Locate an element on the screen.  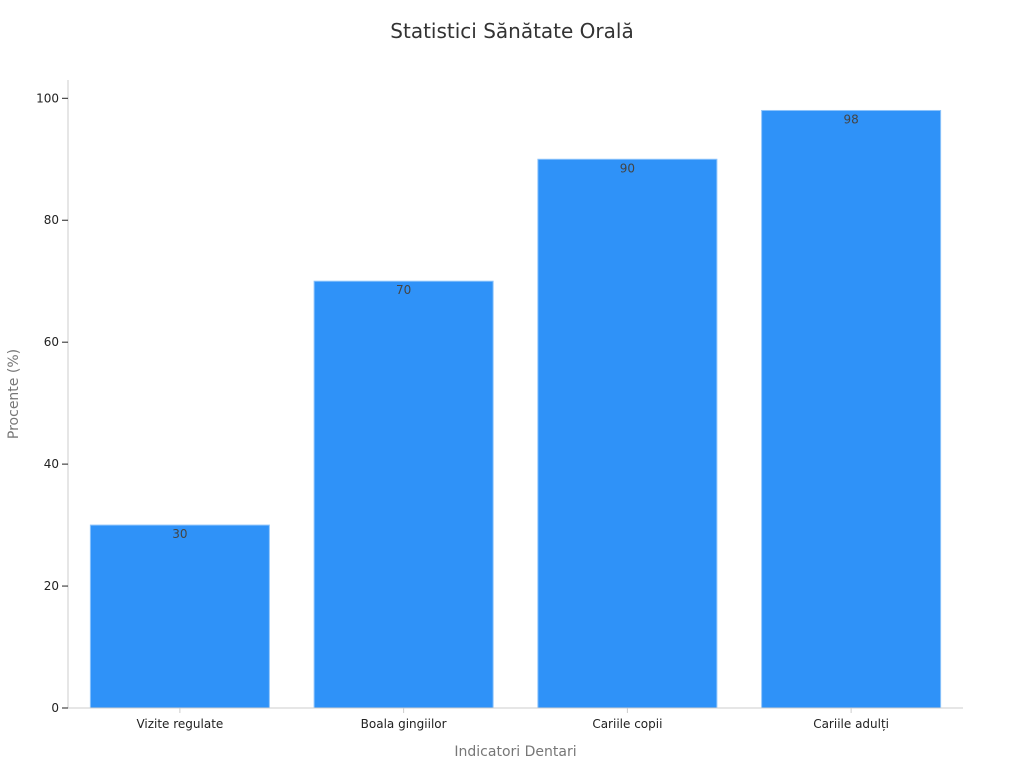
y-axis-ticks: 0 20 40 60 80 100 is located at coordinates (52, 403).